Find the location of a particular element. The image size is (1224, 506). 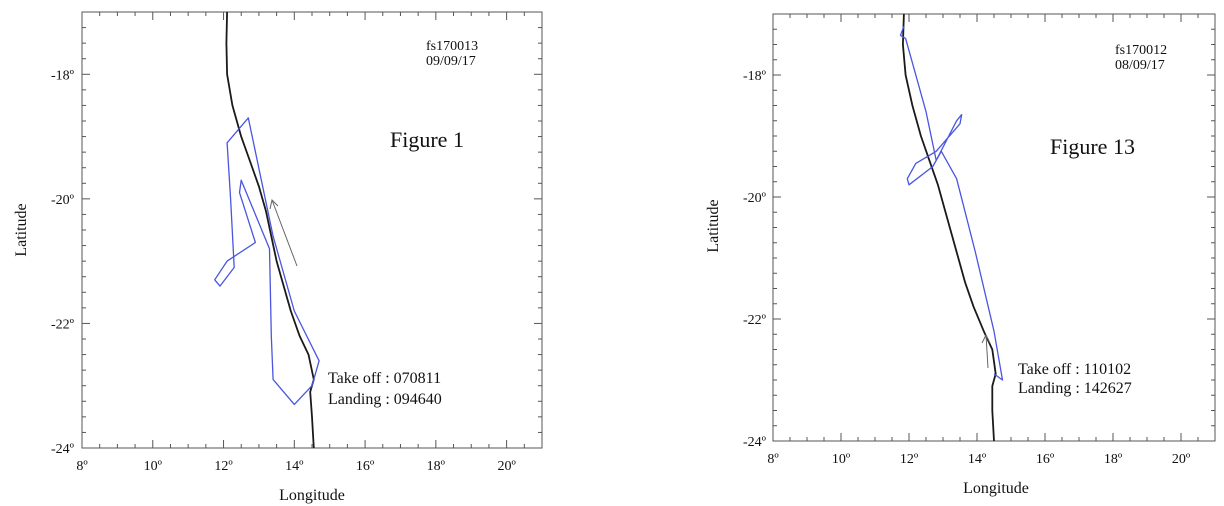

flight-date: 08/09/17 is located at coordinates (1140, 65).